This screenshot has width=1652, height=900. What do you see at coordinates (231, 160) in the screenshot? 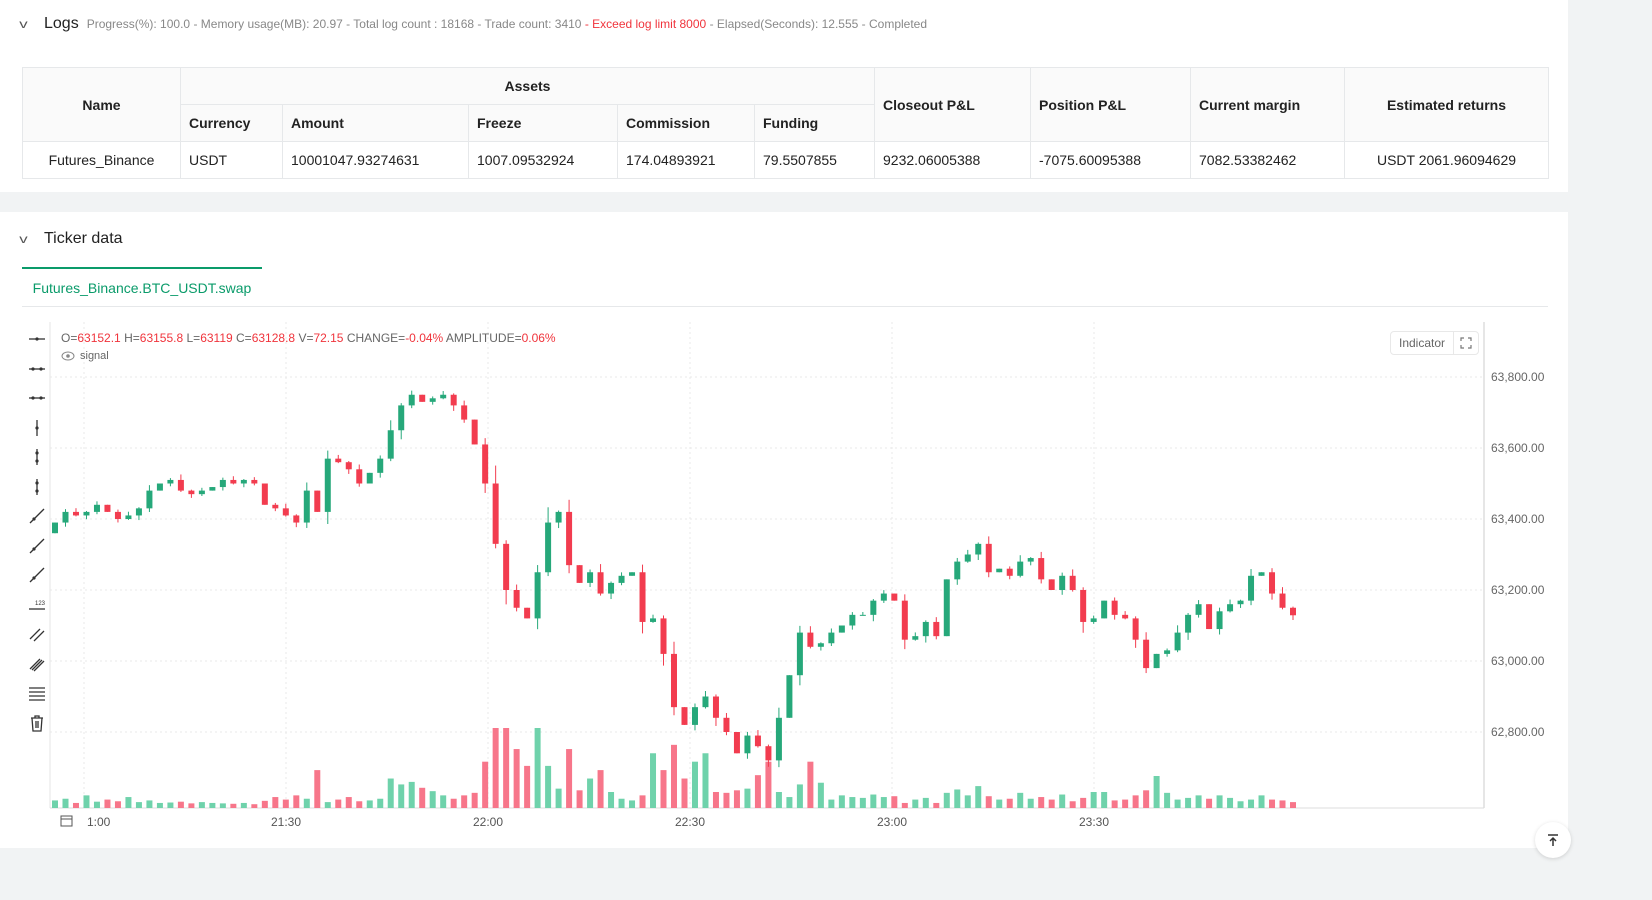
I see `cell-currency: USDT` at bounding box center [231, 160].